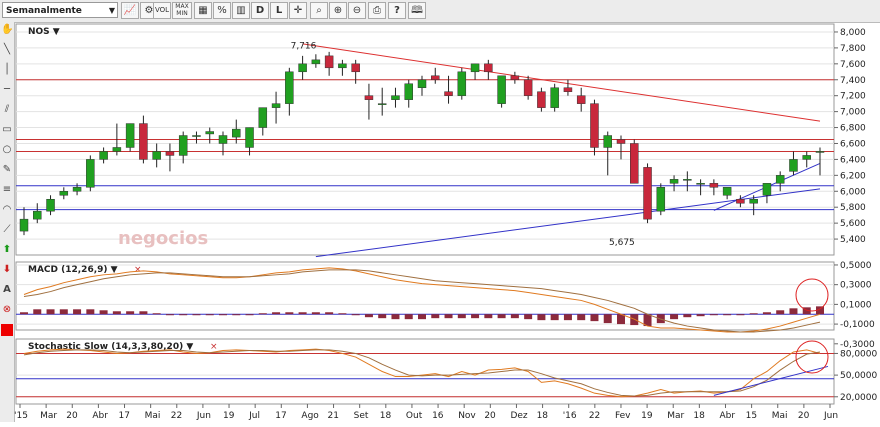 The height and width of the screenshot is (427, 880). What do you see at coordinates (853, 176) in the screenshot?
I see `y-tick-label: 6,200` at bounding box center [853, 176].